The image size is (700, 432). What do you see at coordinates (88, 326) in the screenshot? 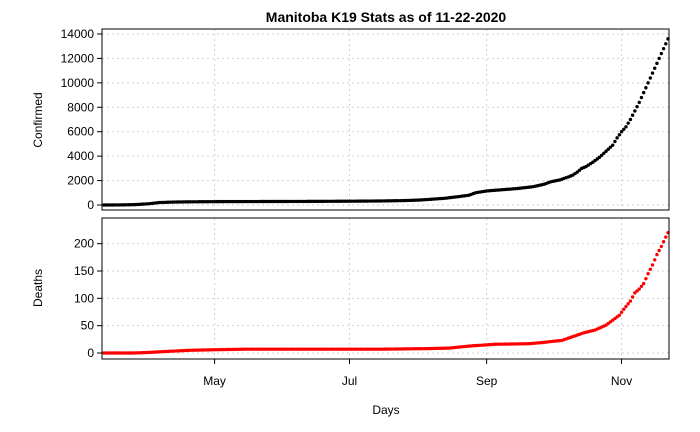
I see `y-tick-label: 50` at bounding box center [88, 326].